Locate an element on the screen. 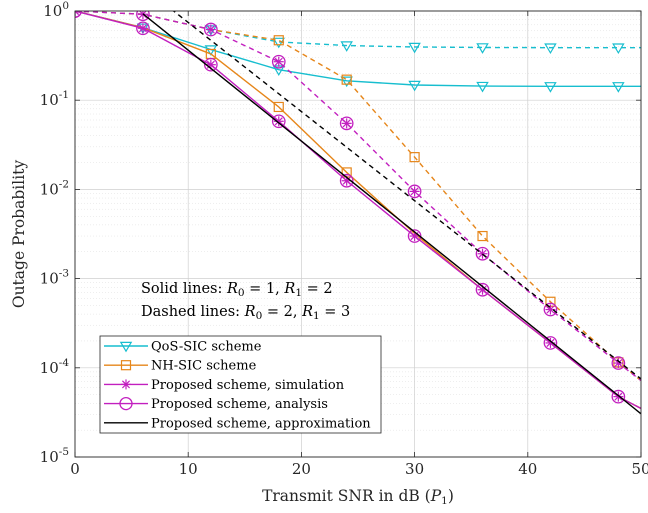  legend-entry: QoS-SIC scheme is located at coordinates (183, 347).